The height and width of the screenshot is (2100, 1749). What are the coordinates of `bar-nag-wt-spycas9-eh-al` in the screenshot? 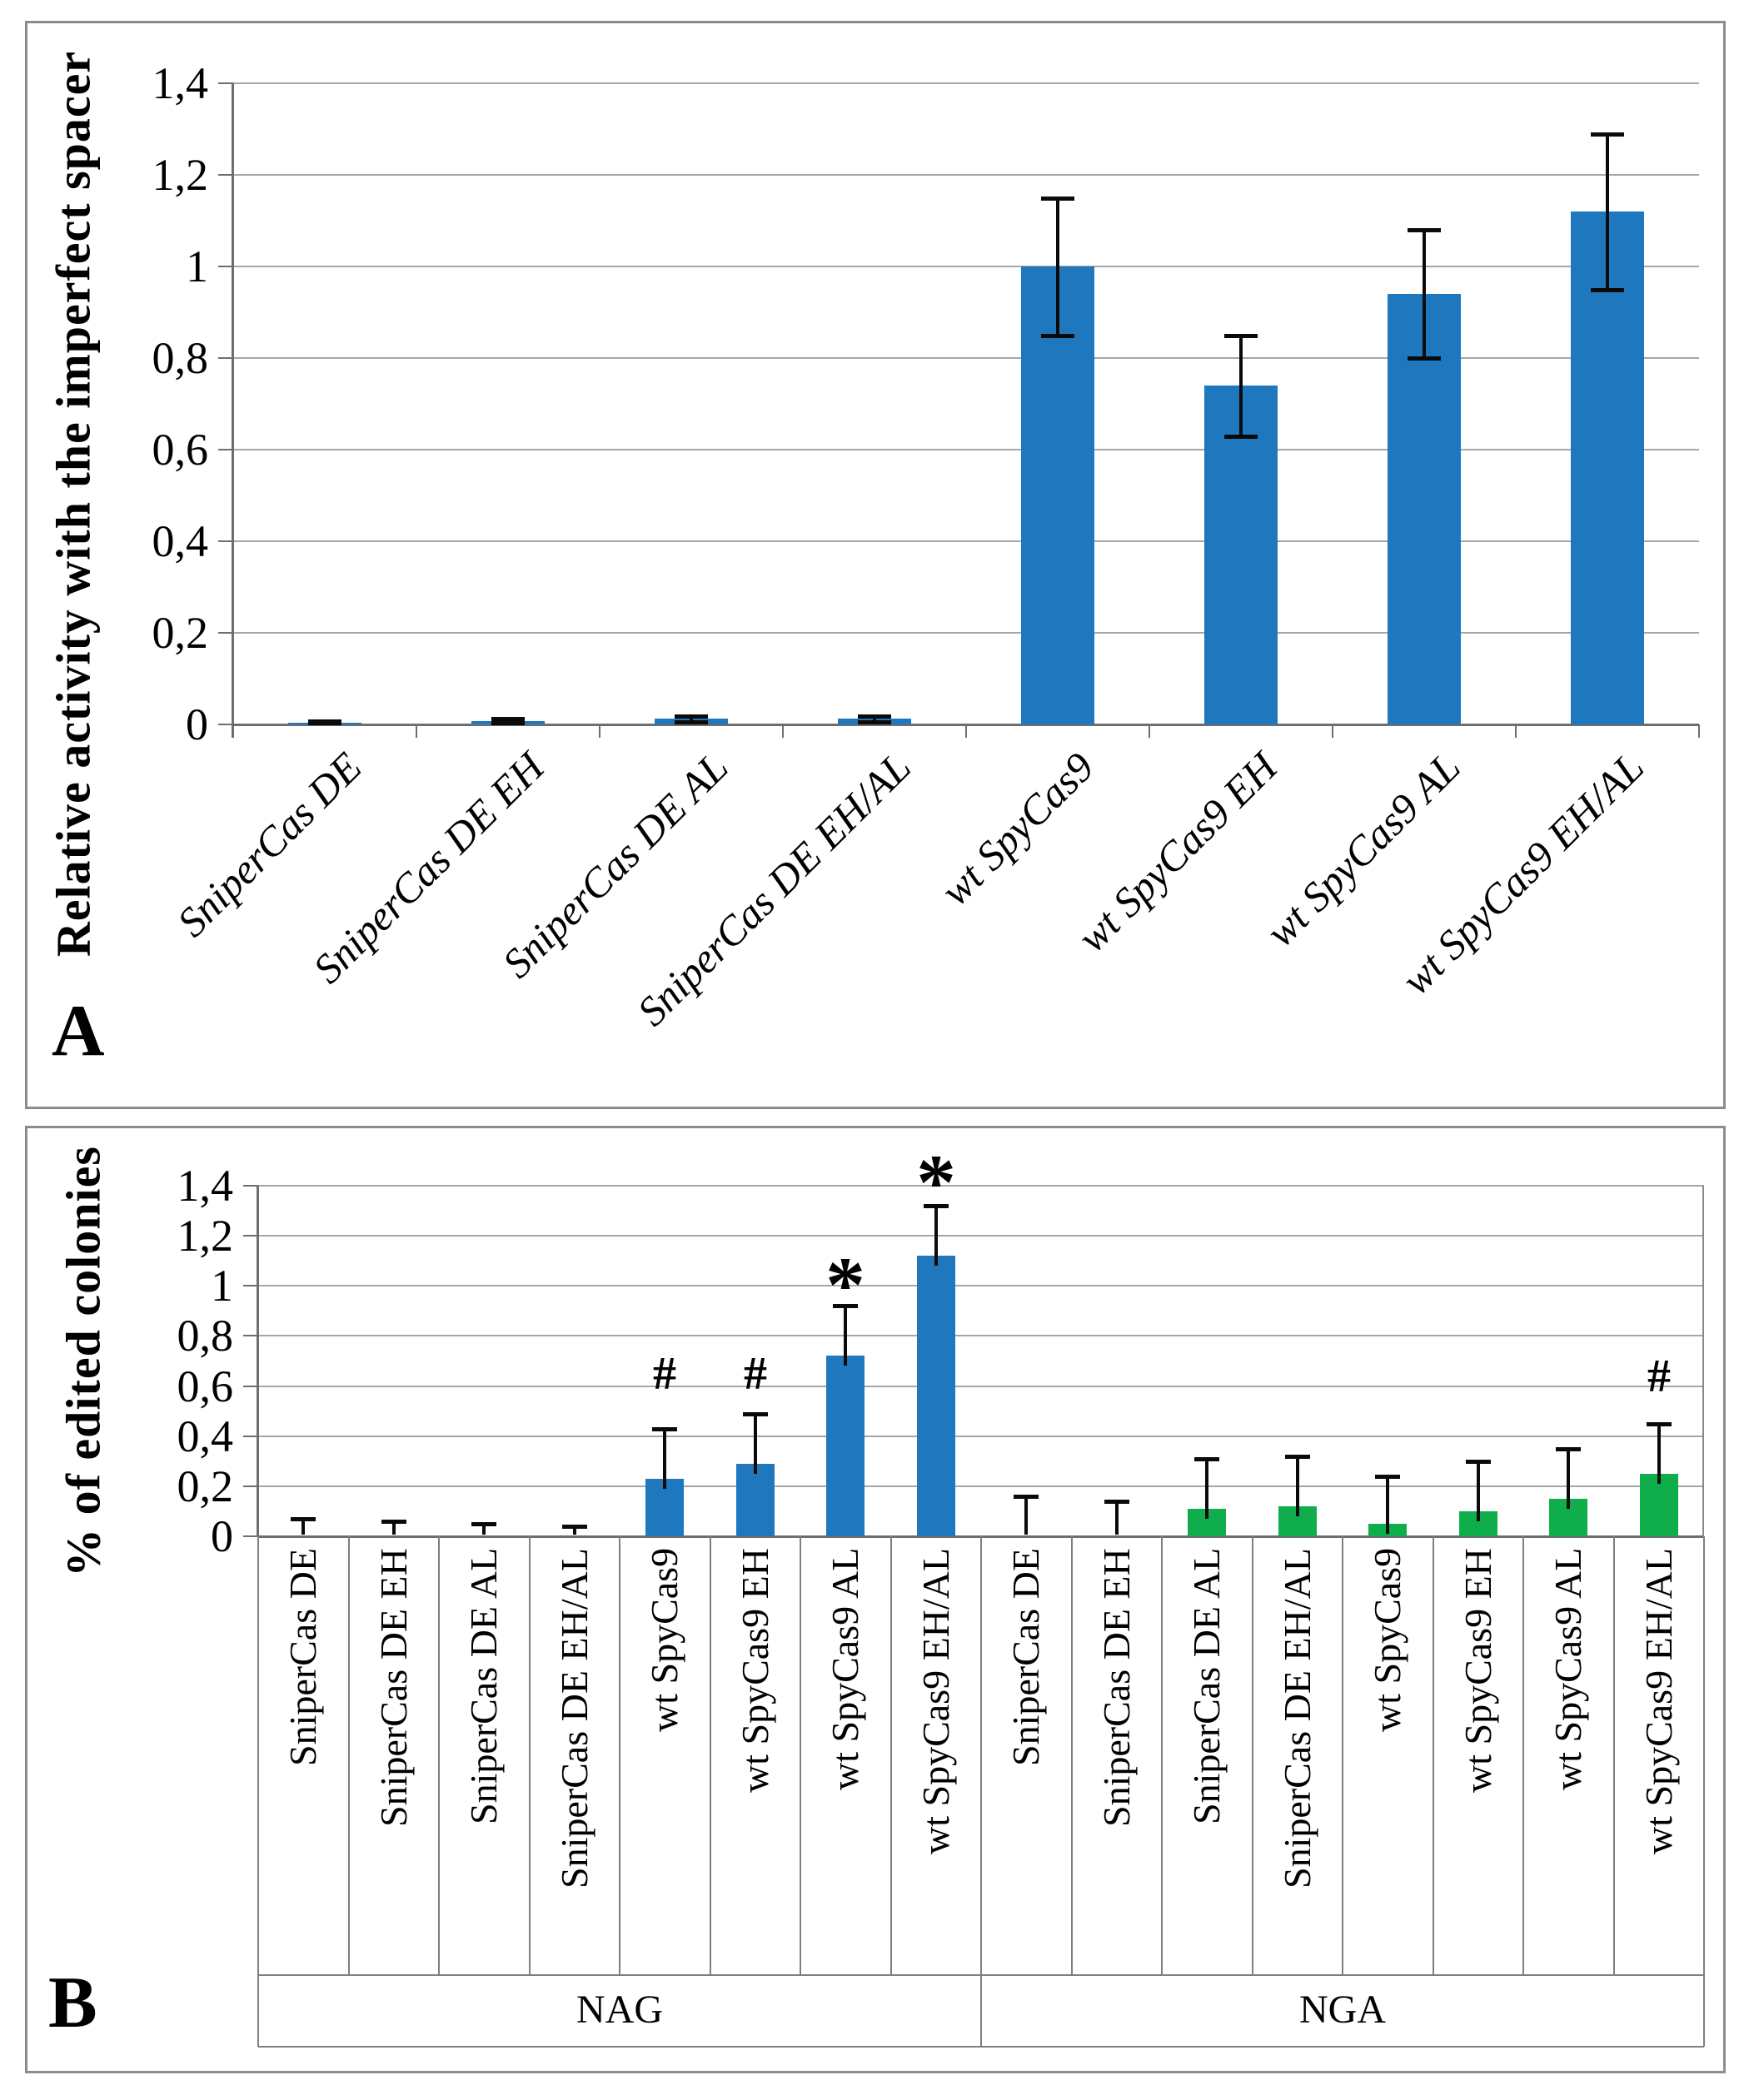 It's located at (936, 1396).